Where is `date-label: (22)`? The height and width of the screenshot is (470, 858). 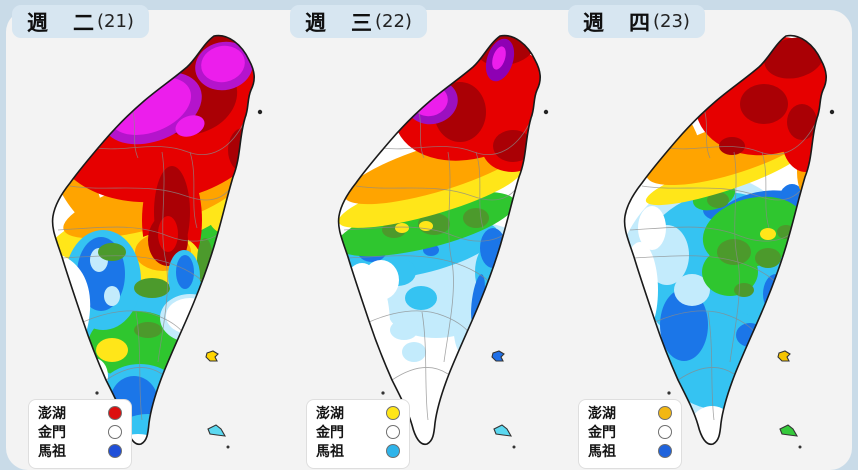 date-label: (22) is located at coordinates (393, 21).